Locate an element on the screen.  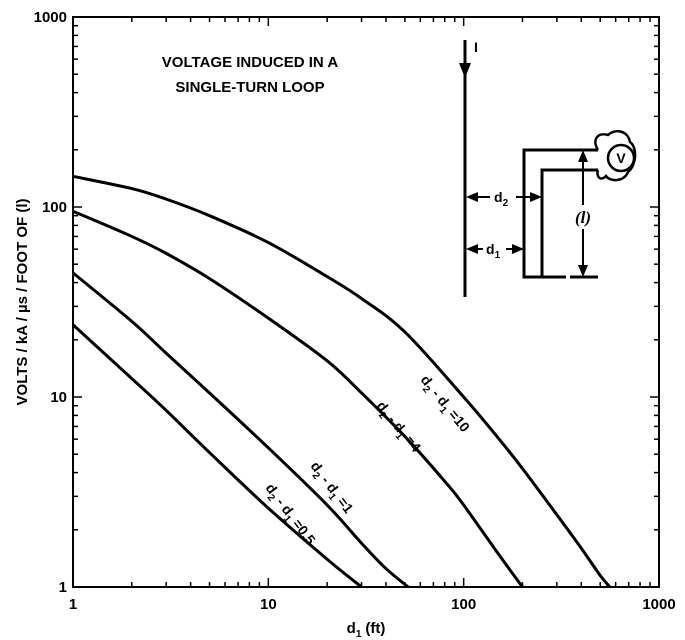
current-label: I is located at coordinates (476, 47).